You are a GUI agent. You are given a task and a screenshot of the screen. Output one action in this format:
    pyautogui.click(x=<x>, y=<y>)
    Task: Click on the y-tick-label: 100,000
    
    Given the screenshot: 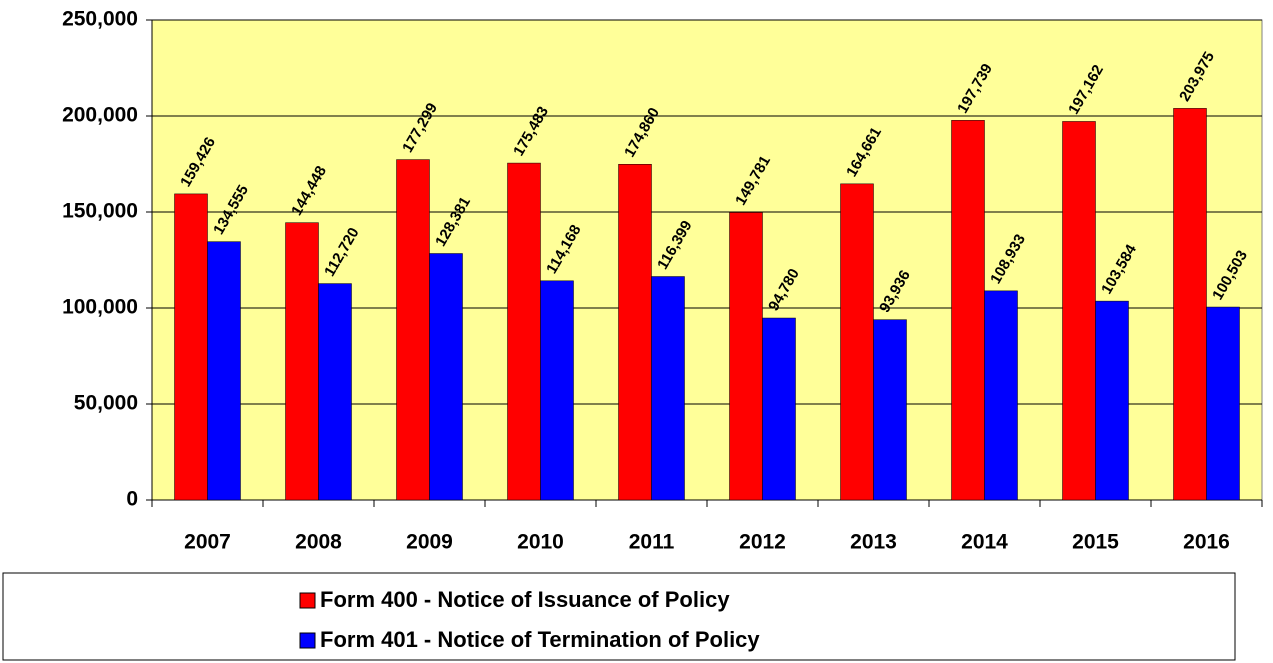 What is the action you would take?
    pyautogui.click(x=100, y=307)
    